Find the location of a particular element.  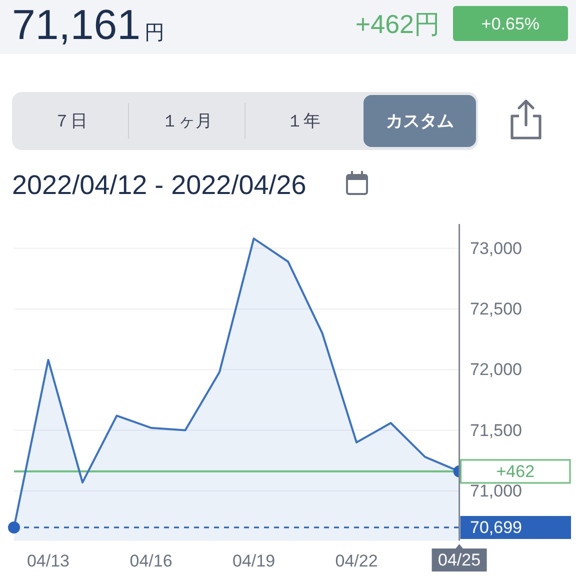

ytick: 72,000 is located at coordinates (496, 370).